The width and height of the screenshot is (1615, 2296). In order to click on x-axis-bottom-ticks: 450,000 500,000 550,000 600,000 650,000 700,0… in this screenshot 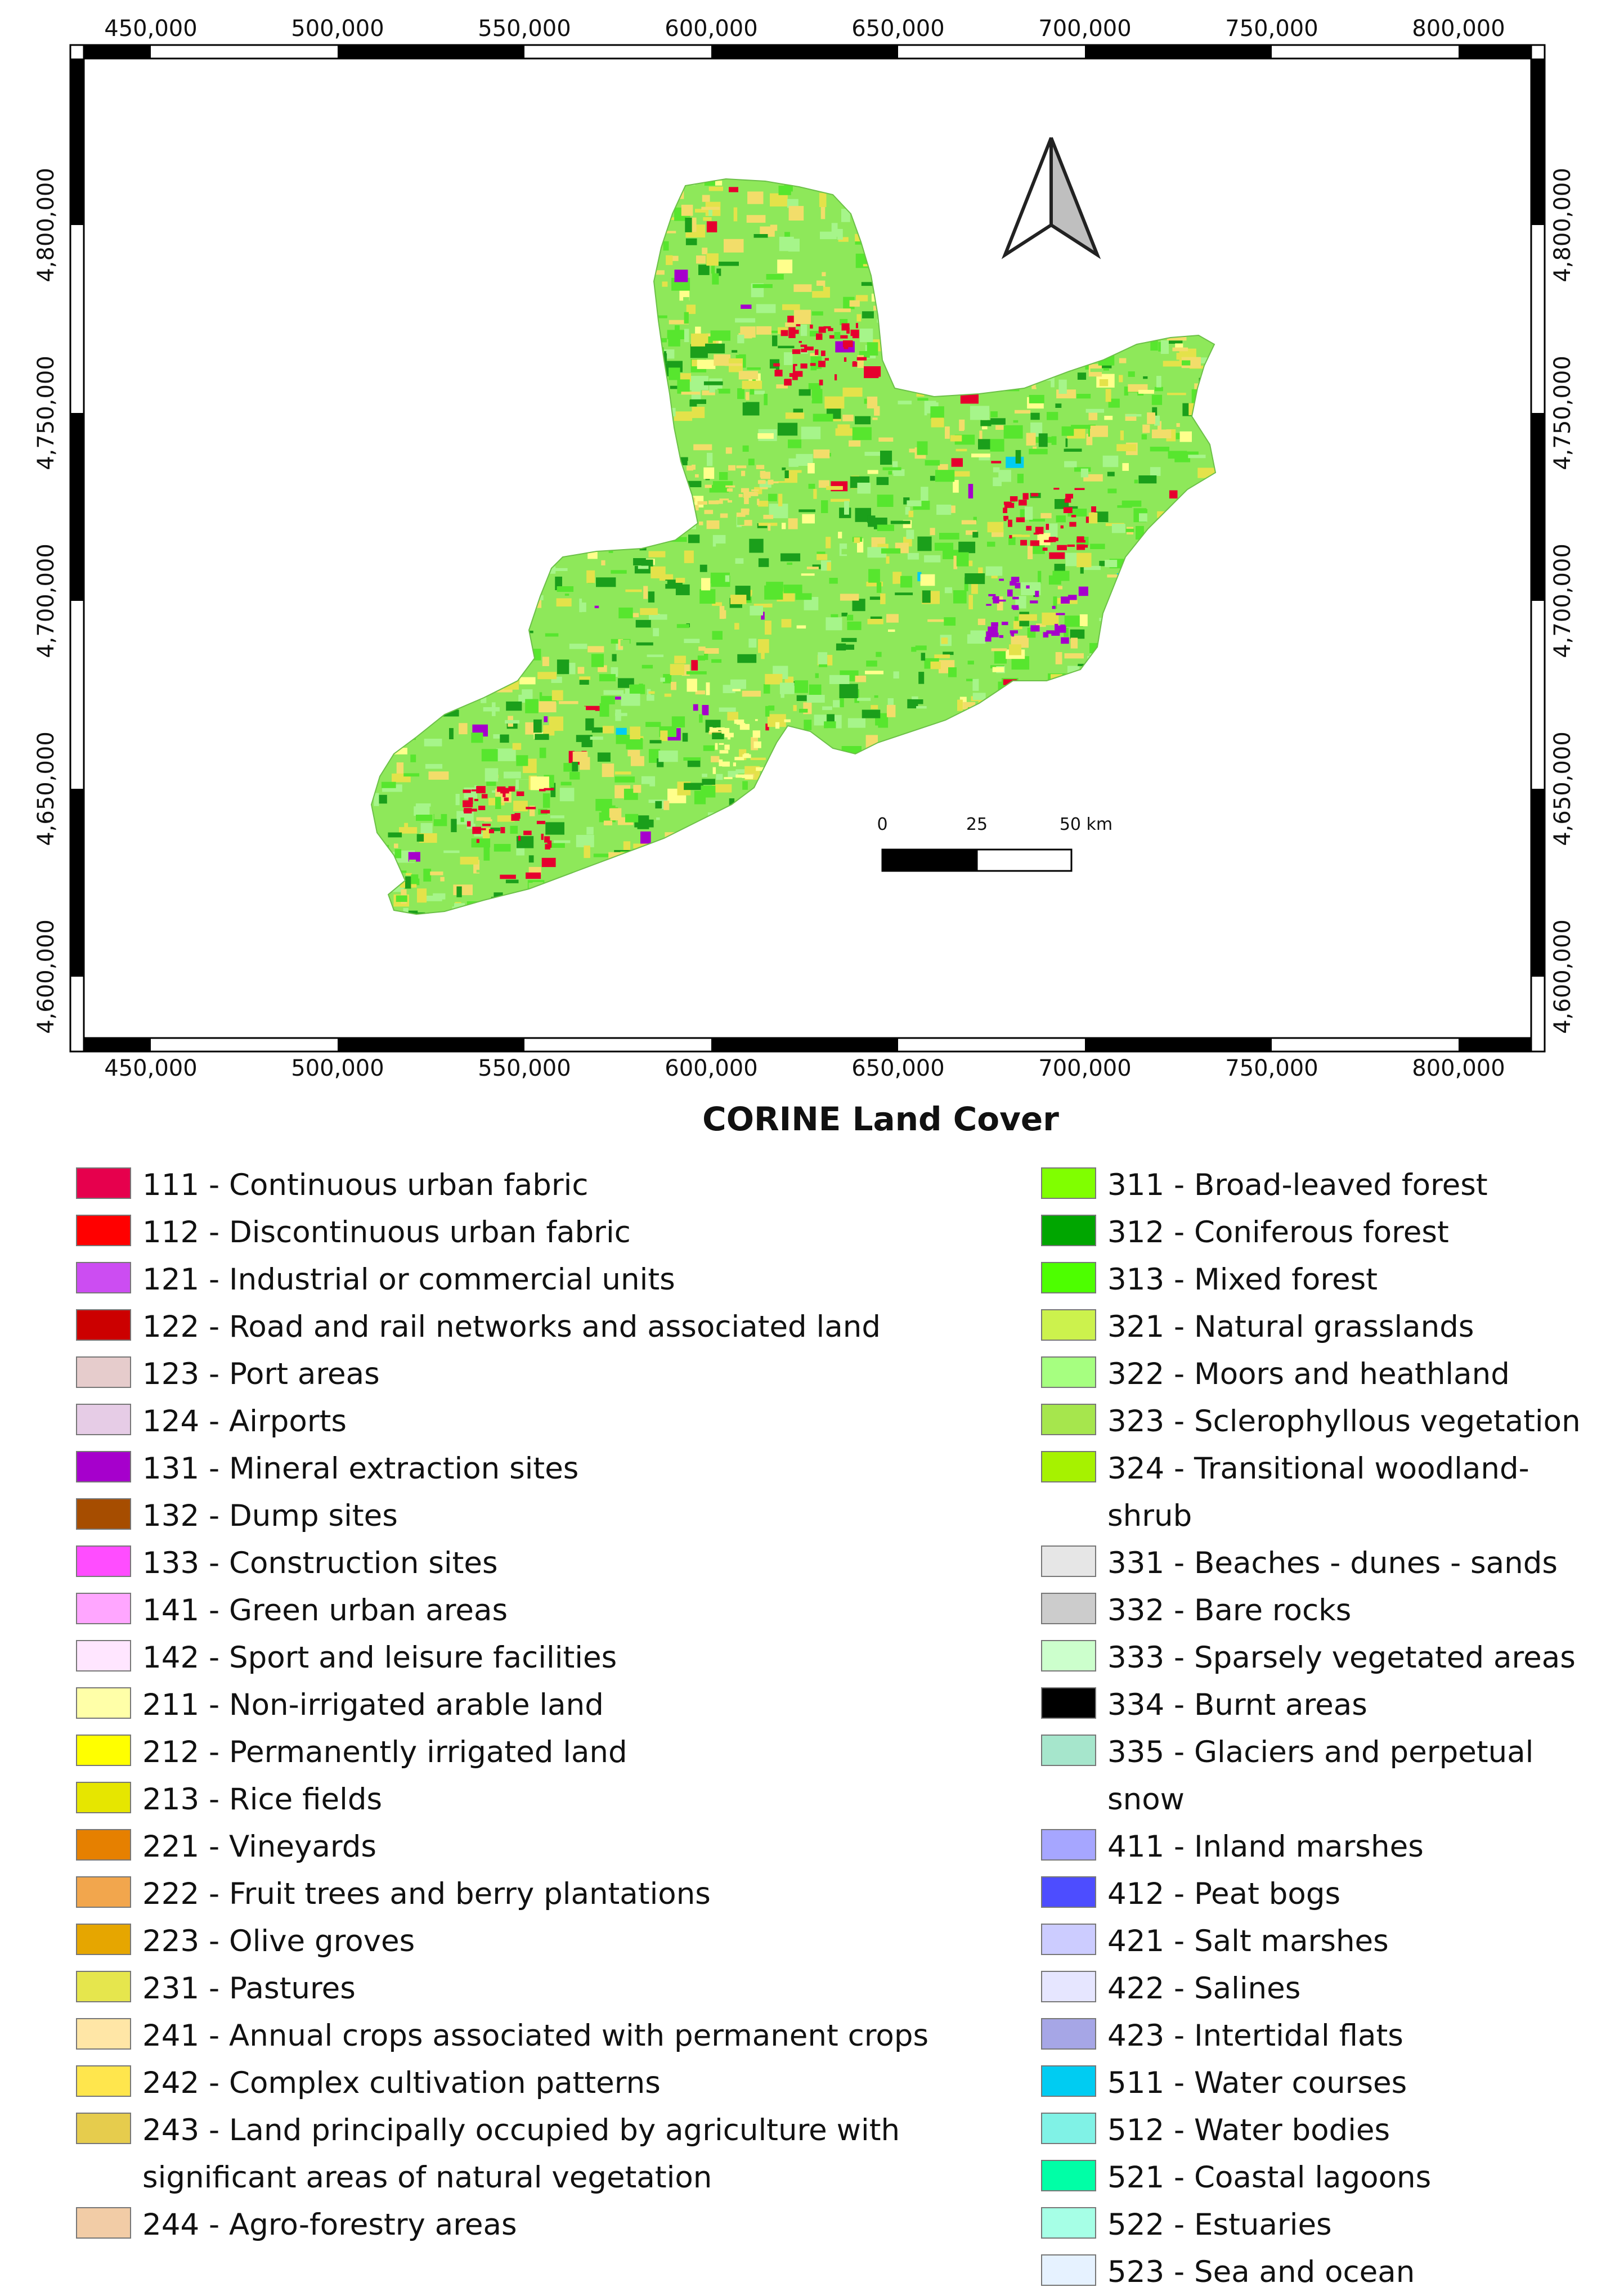, I will do `click(805, 1068)`.